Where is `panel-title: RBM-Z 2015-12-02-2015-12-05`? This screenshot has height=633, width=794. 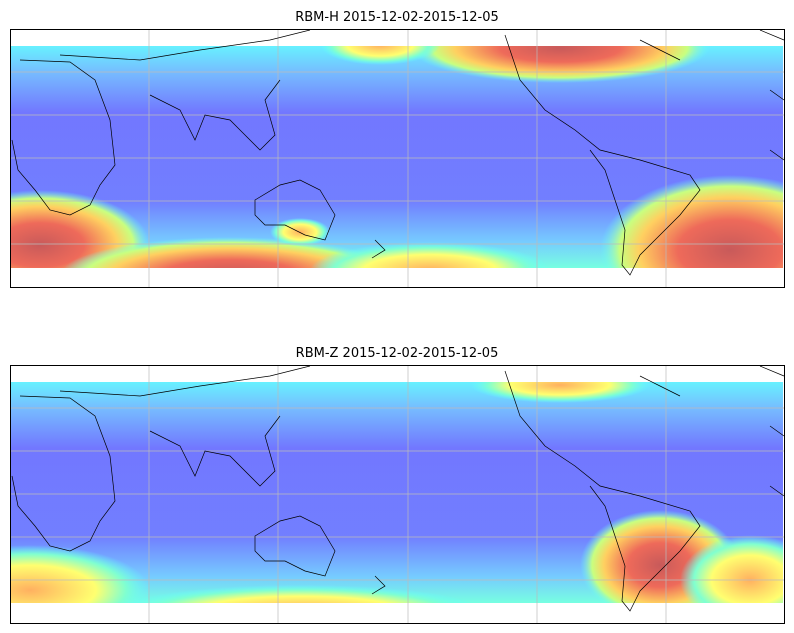
panel-title: RBM-Z 2015-12-02-2015-12-05 is located at coordinates (397, 353).